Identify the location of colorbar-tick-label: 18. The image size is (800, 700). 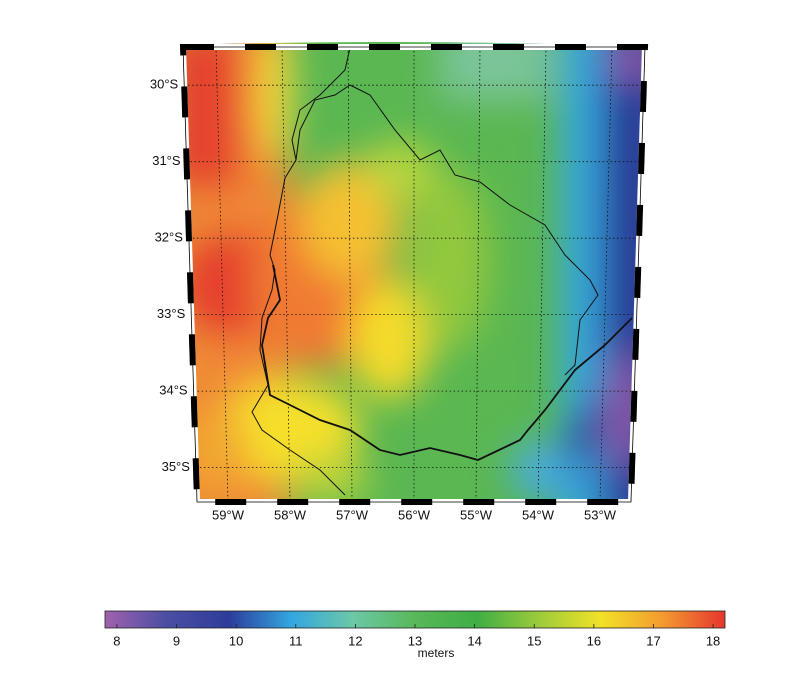
(713, 640).